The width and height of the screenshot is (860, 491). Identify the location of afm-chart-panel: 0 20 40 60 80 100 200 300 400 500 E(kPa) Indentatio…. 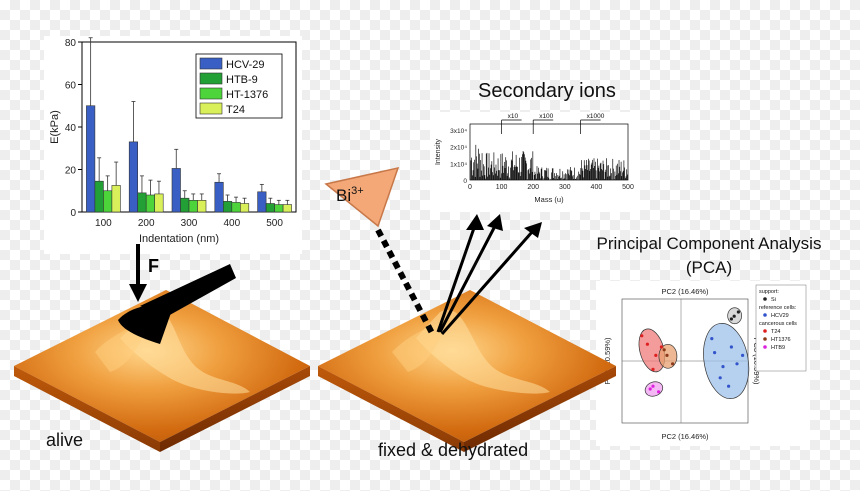
(173, 145).